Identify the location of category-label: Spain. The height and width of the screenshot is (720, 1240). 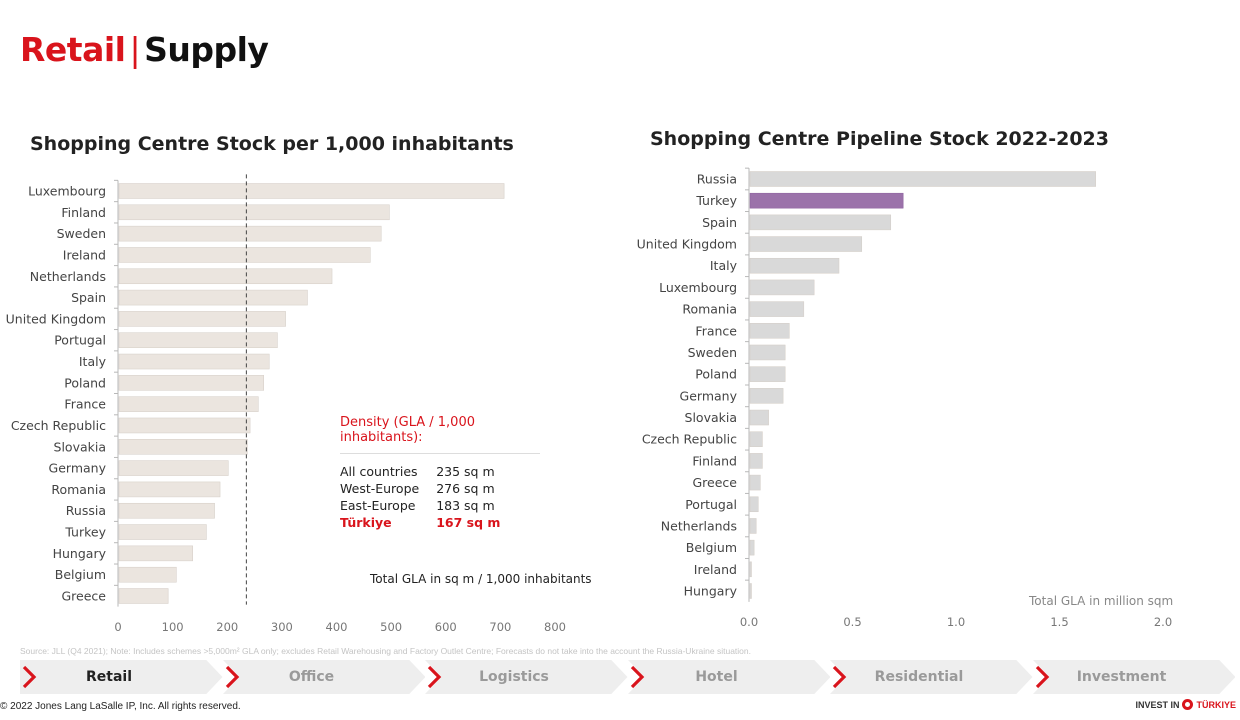
(88, 297).